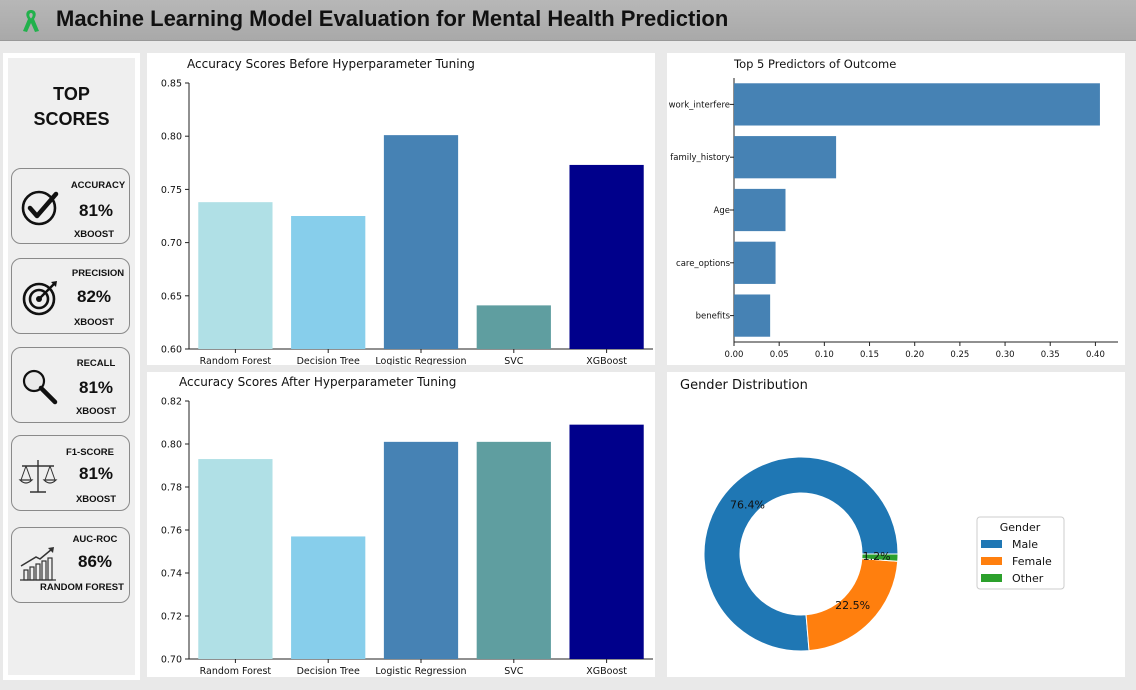 The height and width of the screenshot is (690, 1136). Describe the element at coordinates (991, 561) in the screenshot. I see `legend-swatch-female` at that location.